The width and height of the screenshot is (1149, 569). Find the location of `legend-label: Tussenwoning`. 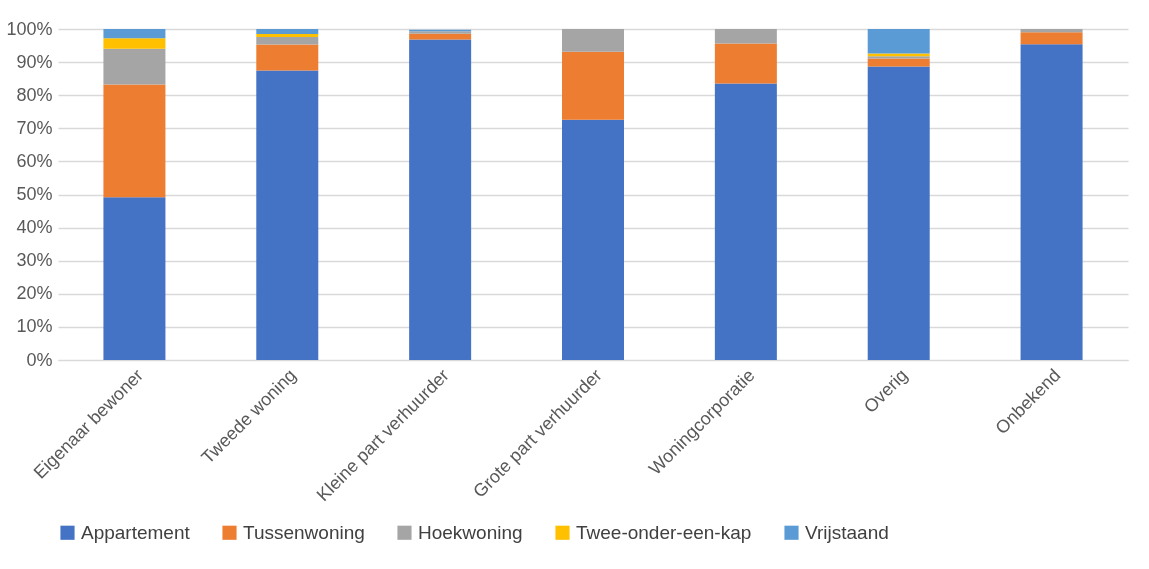

legend-label: Tussenwoning is located at coordinates (304, 532).